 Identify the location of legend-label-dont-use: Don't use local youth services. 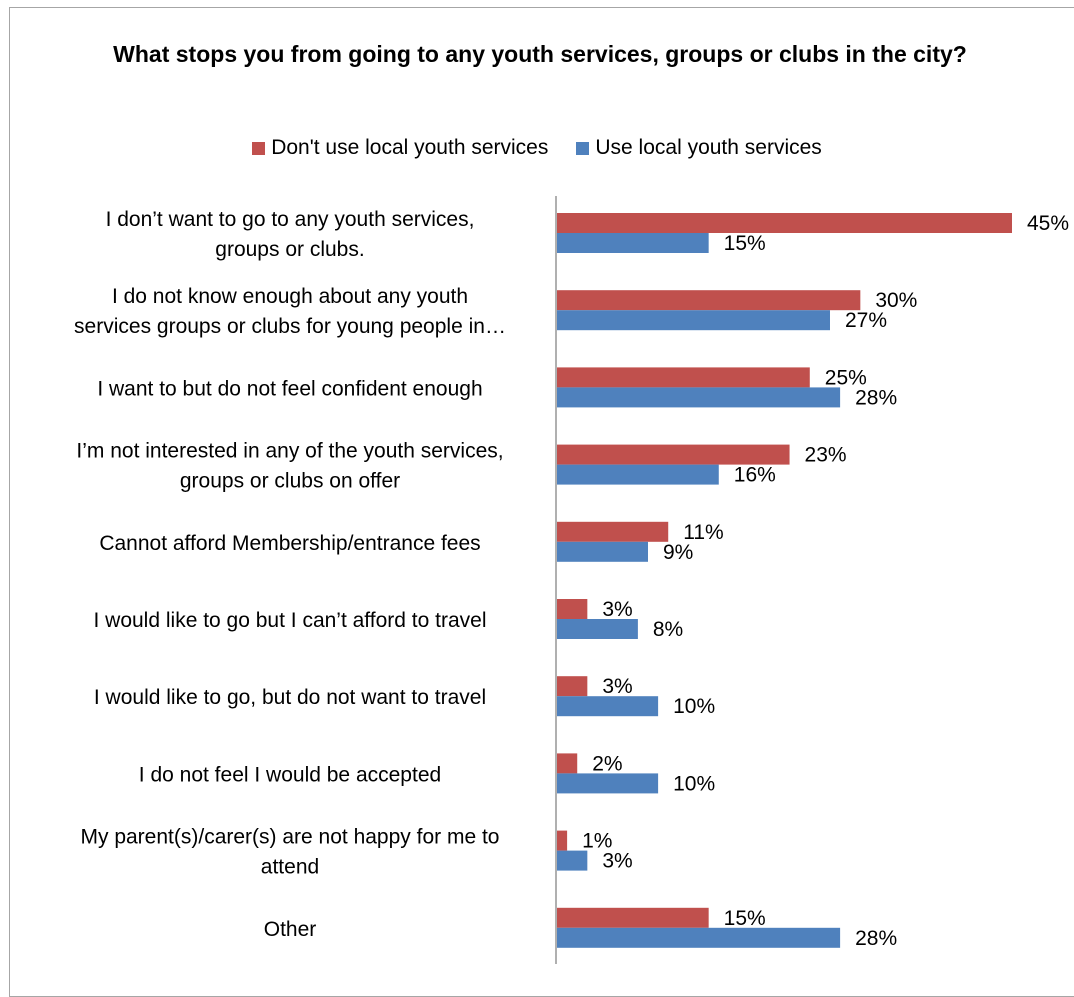
(410, 147).